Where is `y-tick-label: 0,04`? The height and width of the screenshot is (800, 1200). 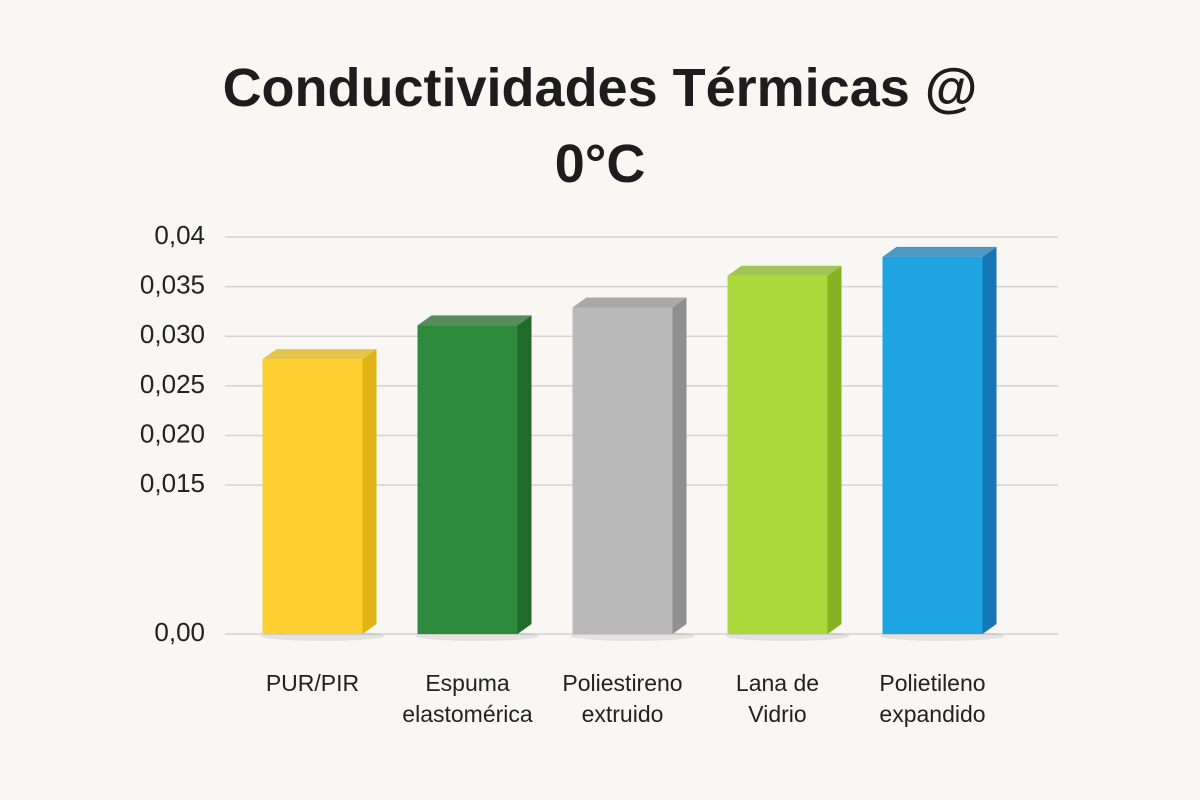
y-tick-label: 0,04 is located at coordinates (179, 235).